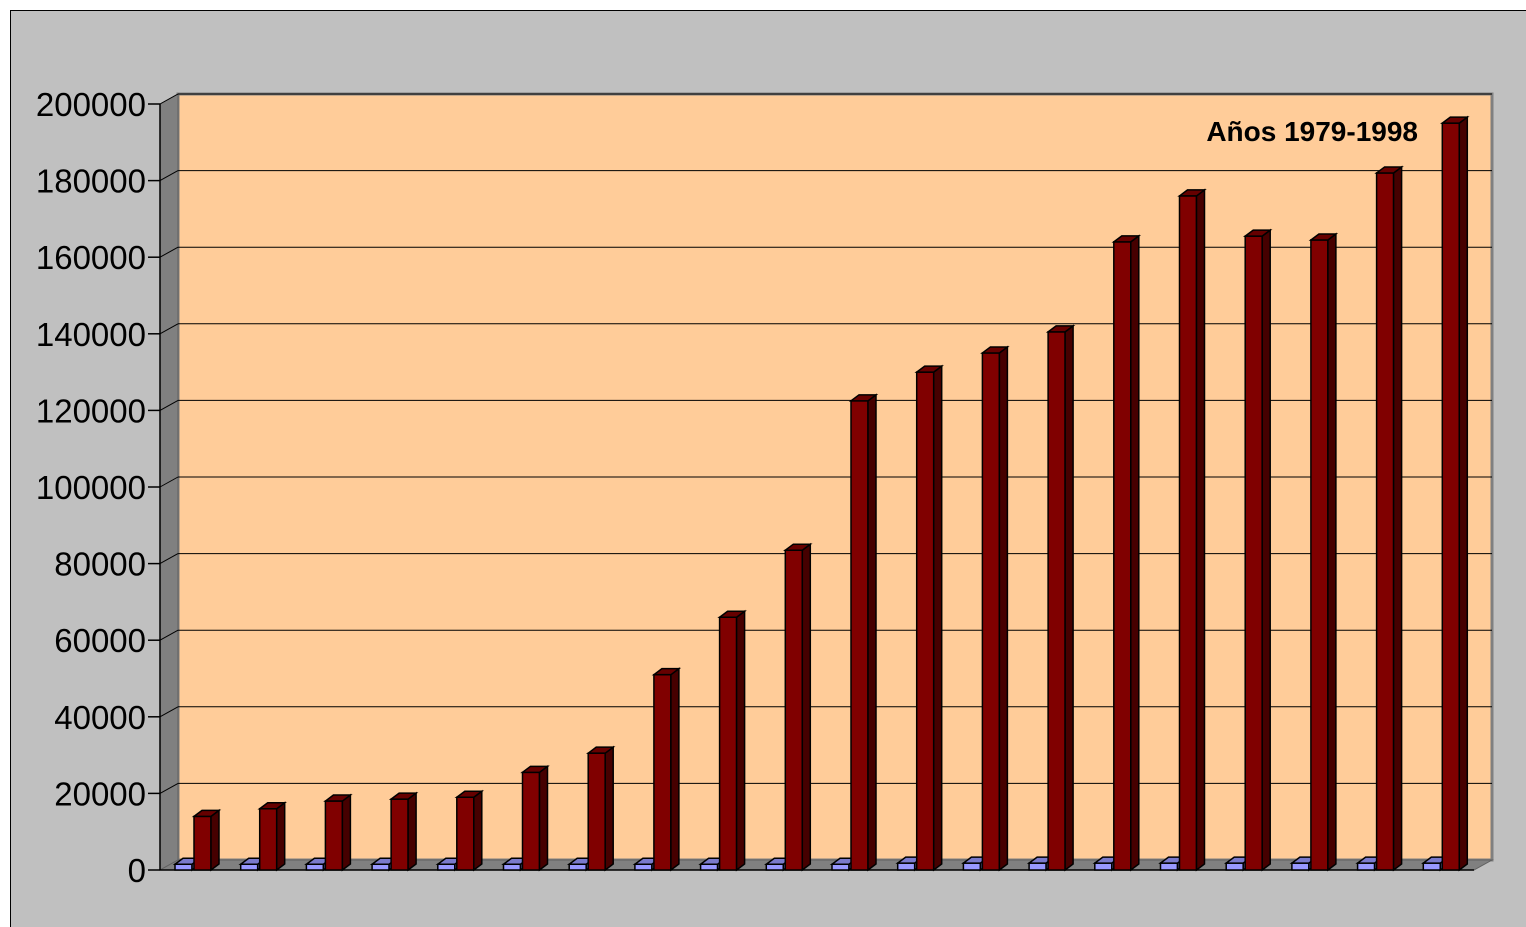 The height and width of the screenshot is (927, 1526). Describe the element at coordinates (91, 487) in the screenshot. I see `y-tick-label: 100000` at that location.